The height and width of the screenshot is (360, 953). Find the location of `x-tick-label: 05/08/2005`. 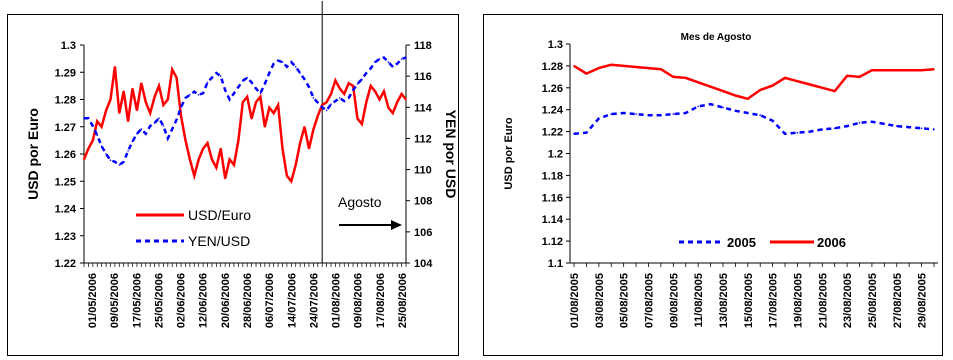

x-tick-label: 05/08/2005 is located at coordinates (625, 300).